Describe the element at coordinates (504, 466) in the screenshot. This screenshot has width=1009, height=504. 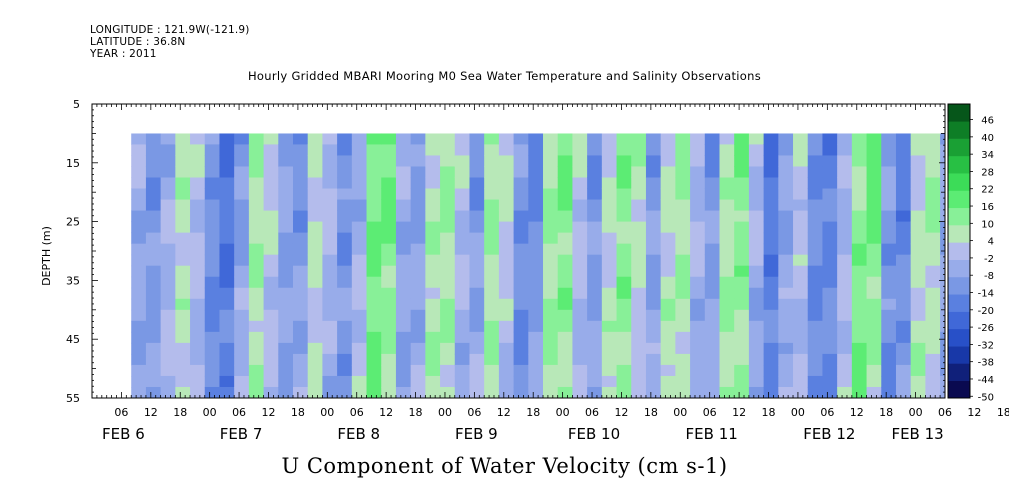
I see `chart-subtitle: U Component of Water Velocity (cm s-1)` at that location.